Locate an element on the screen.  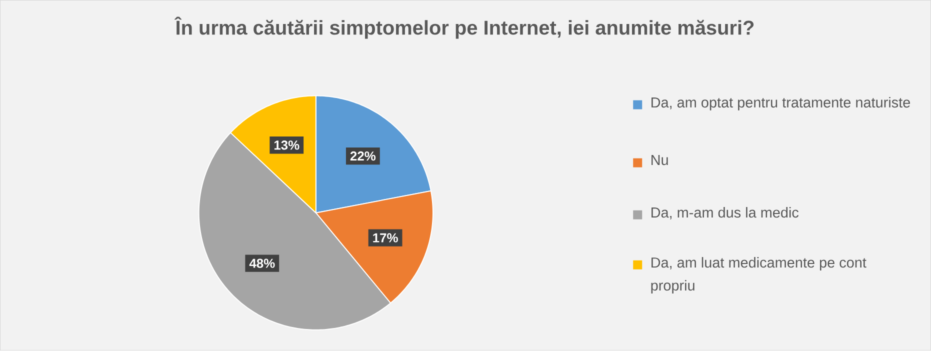
data-label: 17% is located at coordinates (385, 238).